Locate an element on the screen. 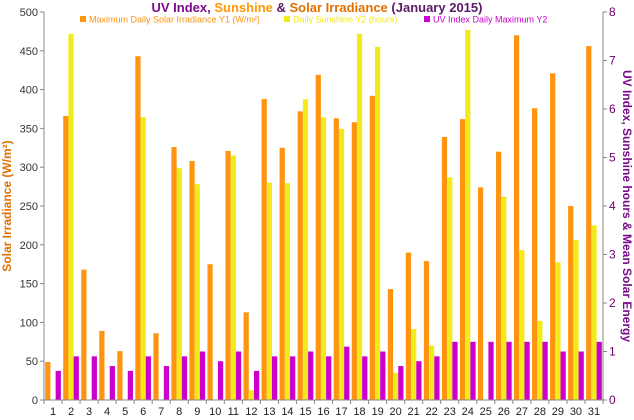 The height and width of the screenshot is (420, 634). left-tick-label-100: 100 is located at coordinates (29, 323).